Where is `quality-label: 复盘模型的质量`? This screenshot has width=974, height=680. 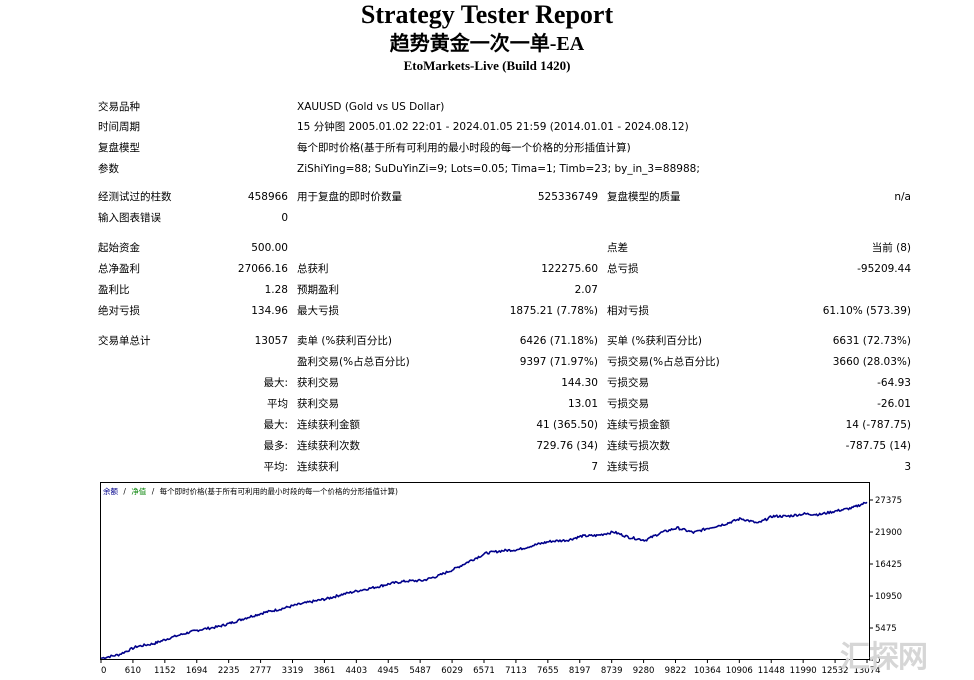 quality-label: 复盘模型的质量 is located at coordinates (644, 197).